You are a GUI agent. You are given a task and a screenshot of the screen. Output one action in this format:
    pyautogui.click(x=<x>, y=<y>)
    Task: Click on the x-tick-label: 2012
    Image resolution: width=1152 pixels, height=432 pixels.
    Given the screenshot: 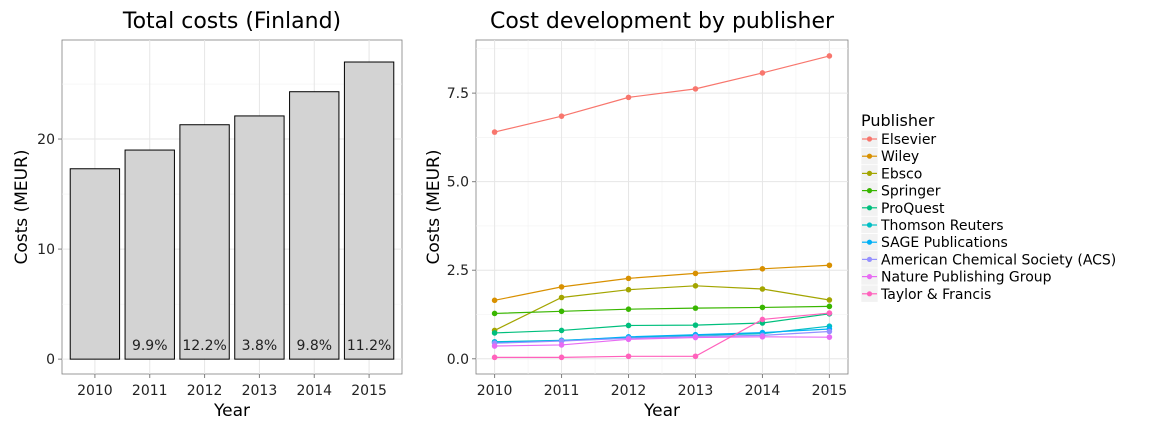 What is the action you would take?
    pyautogui.click(x=205, y=391)
    